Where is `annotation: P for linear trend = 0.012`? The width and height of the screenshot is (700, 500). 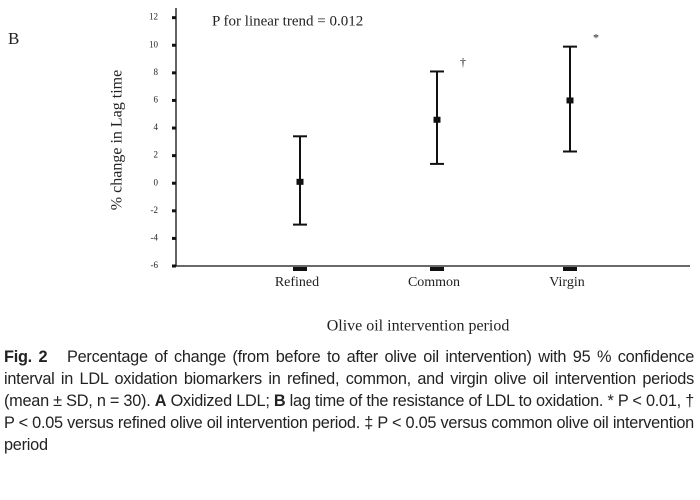 annotation: P for linear trend = 0.012 is located at coordinates (287, 21).